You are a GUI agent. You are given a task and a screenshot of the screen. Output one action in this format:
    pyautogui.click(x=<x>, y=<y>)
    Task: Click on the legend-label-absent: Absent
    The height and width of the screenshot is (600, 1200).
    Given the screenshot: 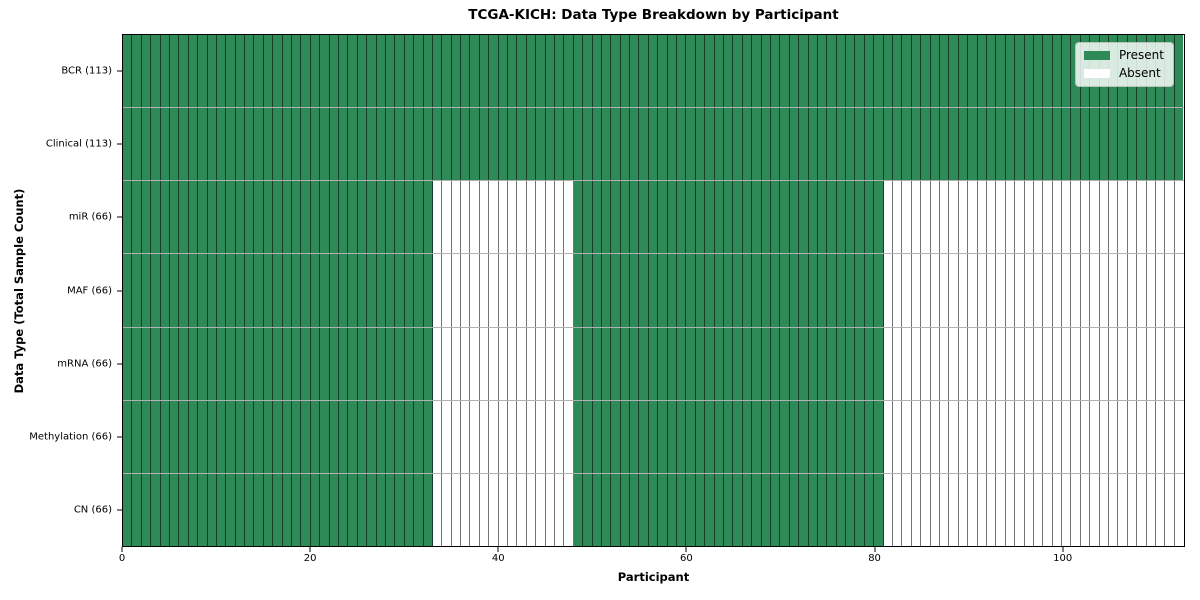 What is the action you would take?
    pyautogui.click(x=1139, y=73)
    